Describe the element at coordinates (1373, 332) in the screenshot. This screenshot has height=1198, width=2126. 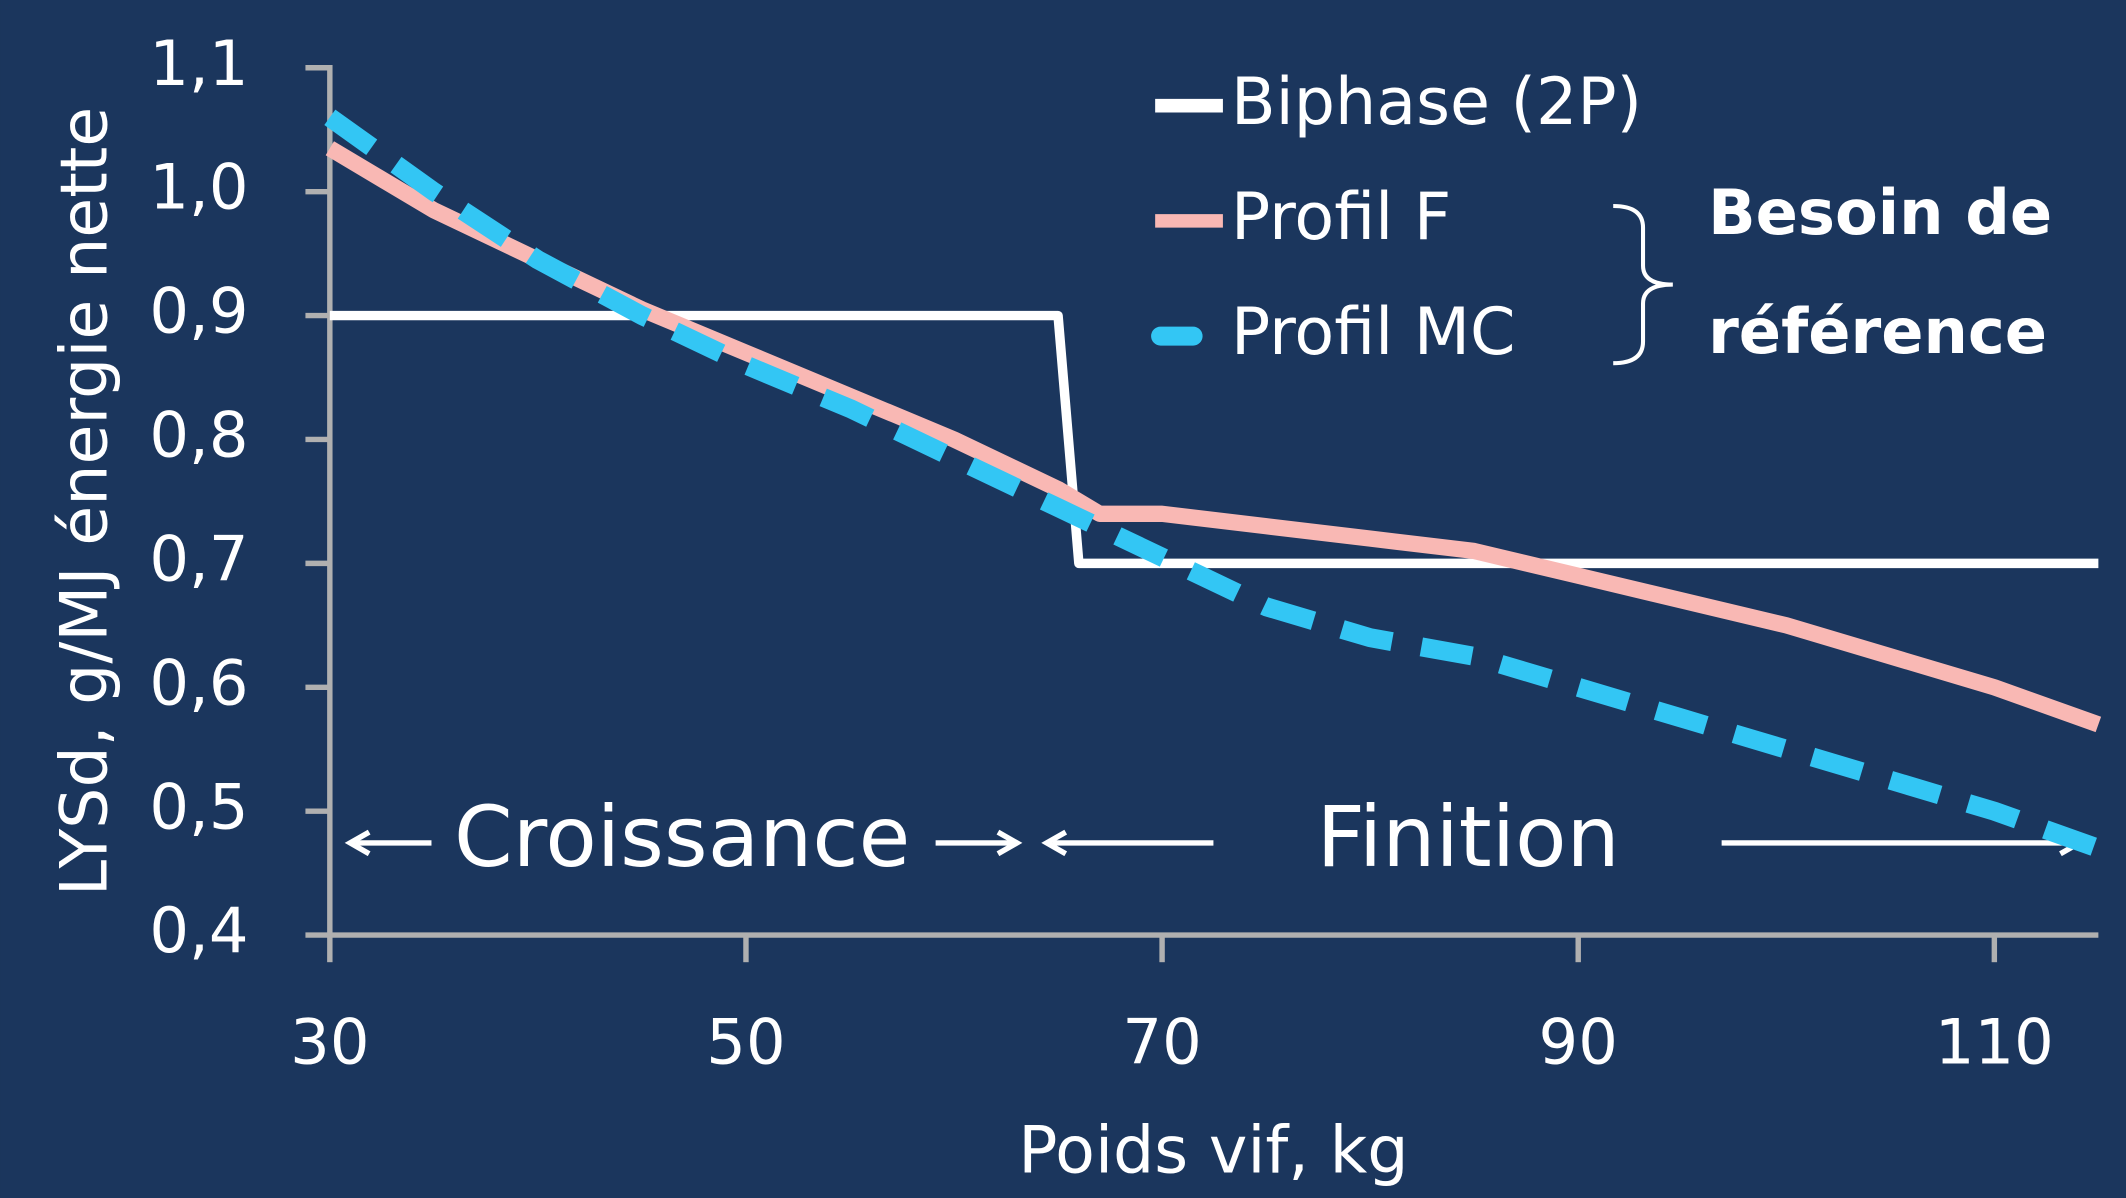
I see `legend-label: Profil MC` at that location.